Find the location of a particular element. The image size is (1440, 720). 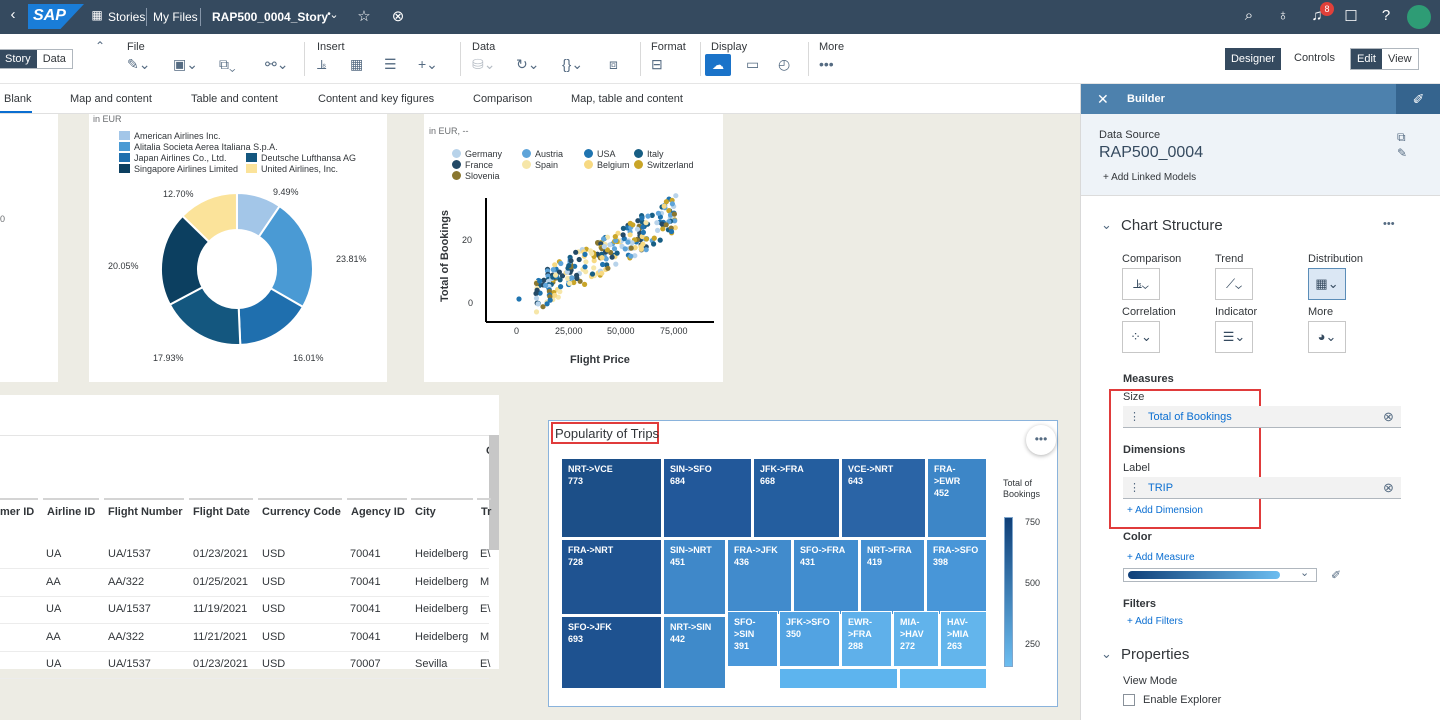

table-cell: 11/21/2021 is located at coordinates (220, 636).